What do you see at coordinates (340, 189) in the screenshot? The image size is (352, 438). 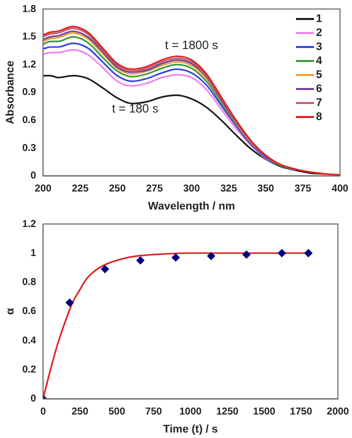 I see `x-tick-label: 400` at bounding box center [340, 189].